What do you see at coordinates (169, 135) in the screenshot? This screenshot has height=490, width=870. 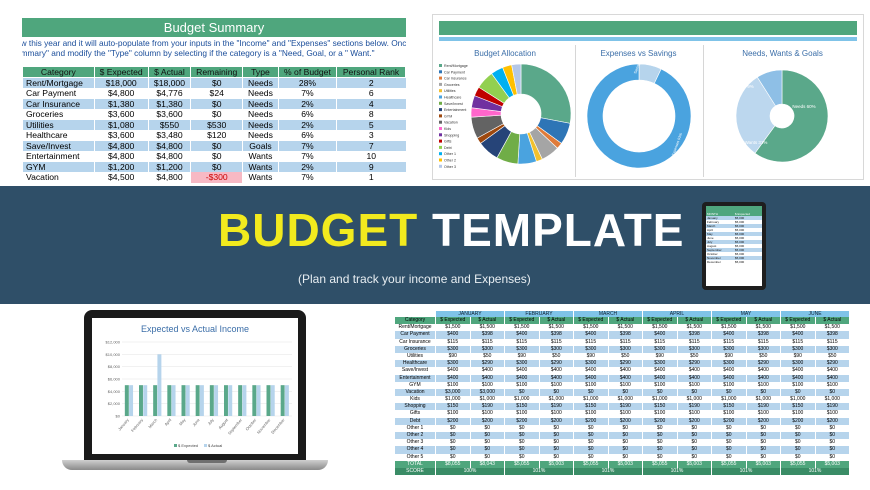 I see `summary-cell: $3,480` at bounding box center [169, 135].